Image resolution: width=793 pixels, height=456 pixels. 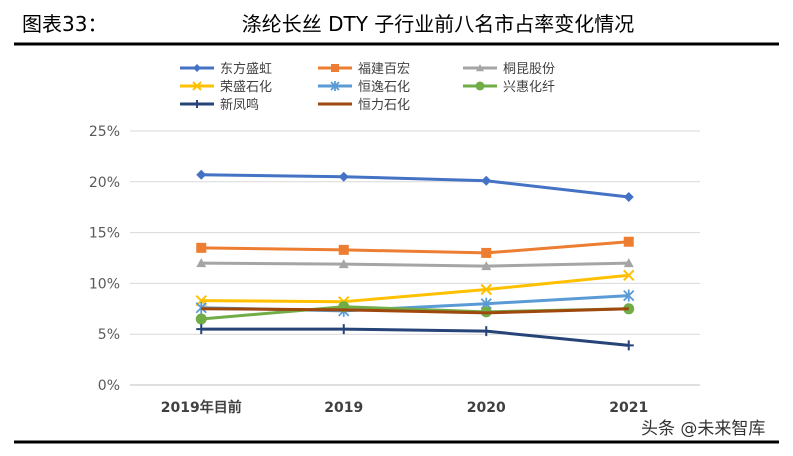 What do you see at coordinates (201, 407) in the screenshot?
I see `x-tick-label: 2019年目前` at bounding box center [201, 407].